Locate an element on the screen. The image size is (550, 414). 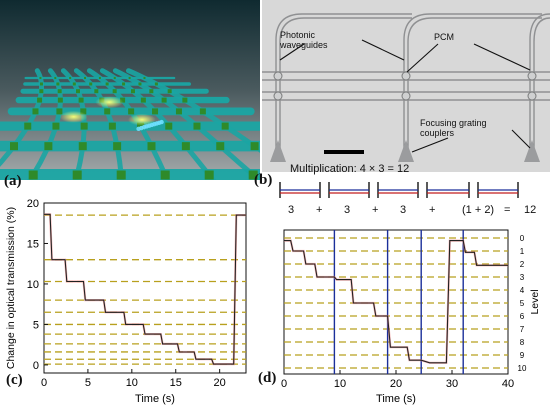
right-tick-label: 1 is located at coordinates (522, 251).